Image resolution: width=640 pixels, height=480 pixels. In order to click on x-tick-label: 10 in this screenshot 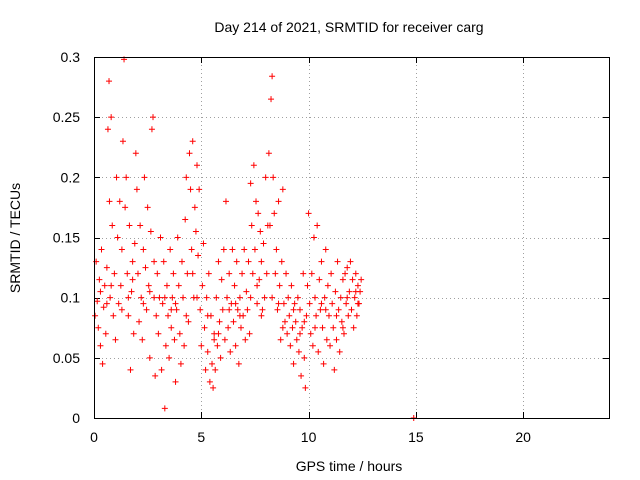, I will do `click(309, 437)`.